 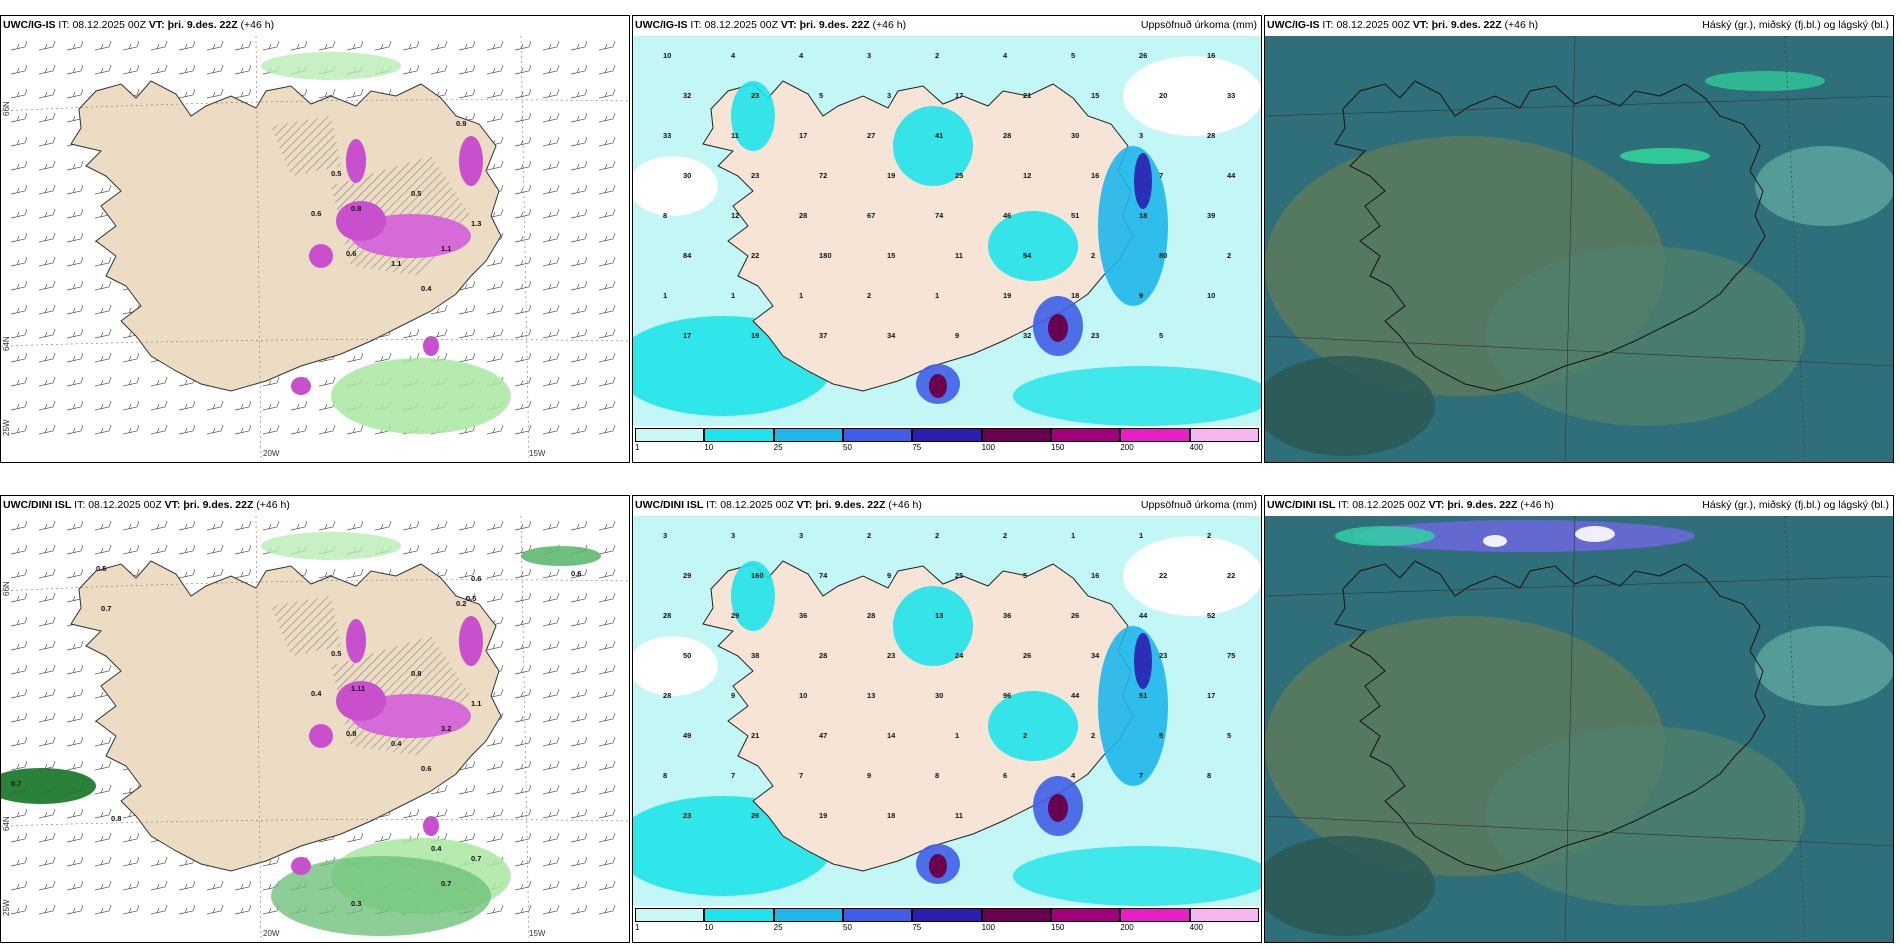 What do you see at coordinates (869, 775) in the screenshot?
I see `precip-value-label: 9` at bounding box center [869, 775].